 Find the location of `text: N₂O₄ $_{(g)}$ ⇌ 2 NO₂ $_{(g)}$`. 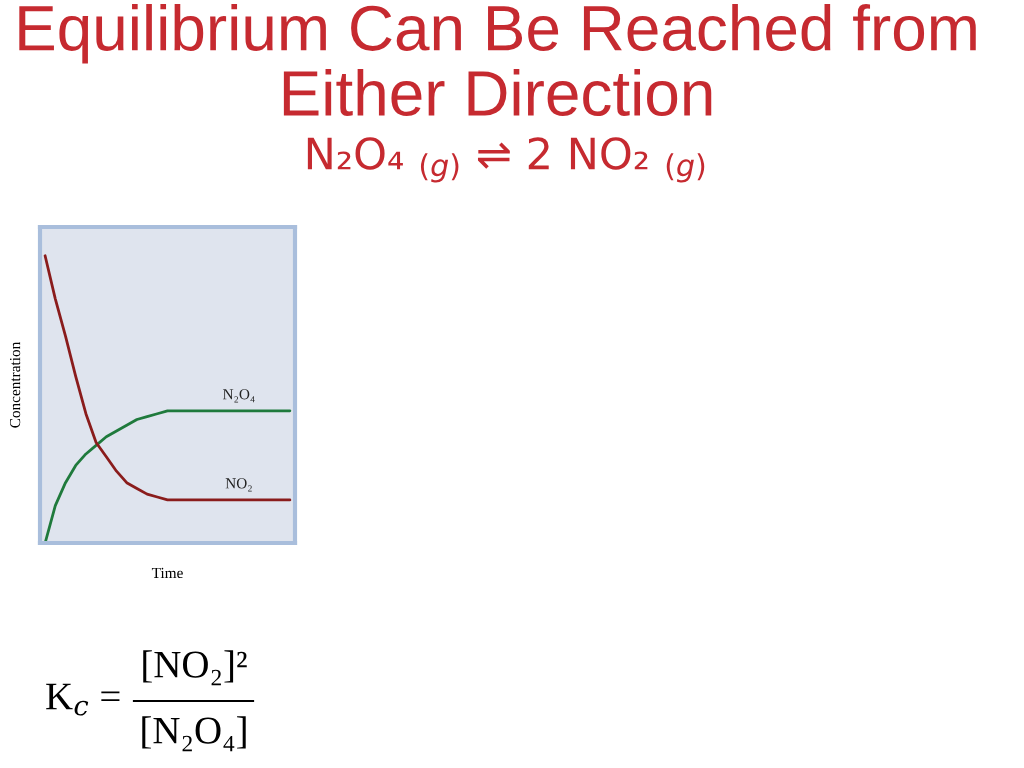

text: N₂O₄ $_{(g)}$ ⇌ 2 NO₂ $_{(g)}$ is located at coordinates (506, 160).